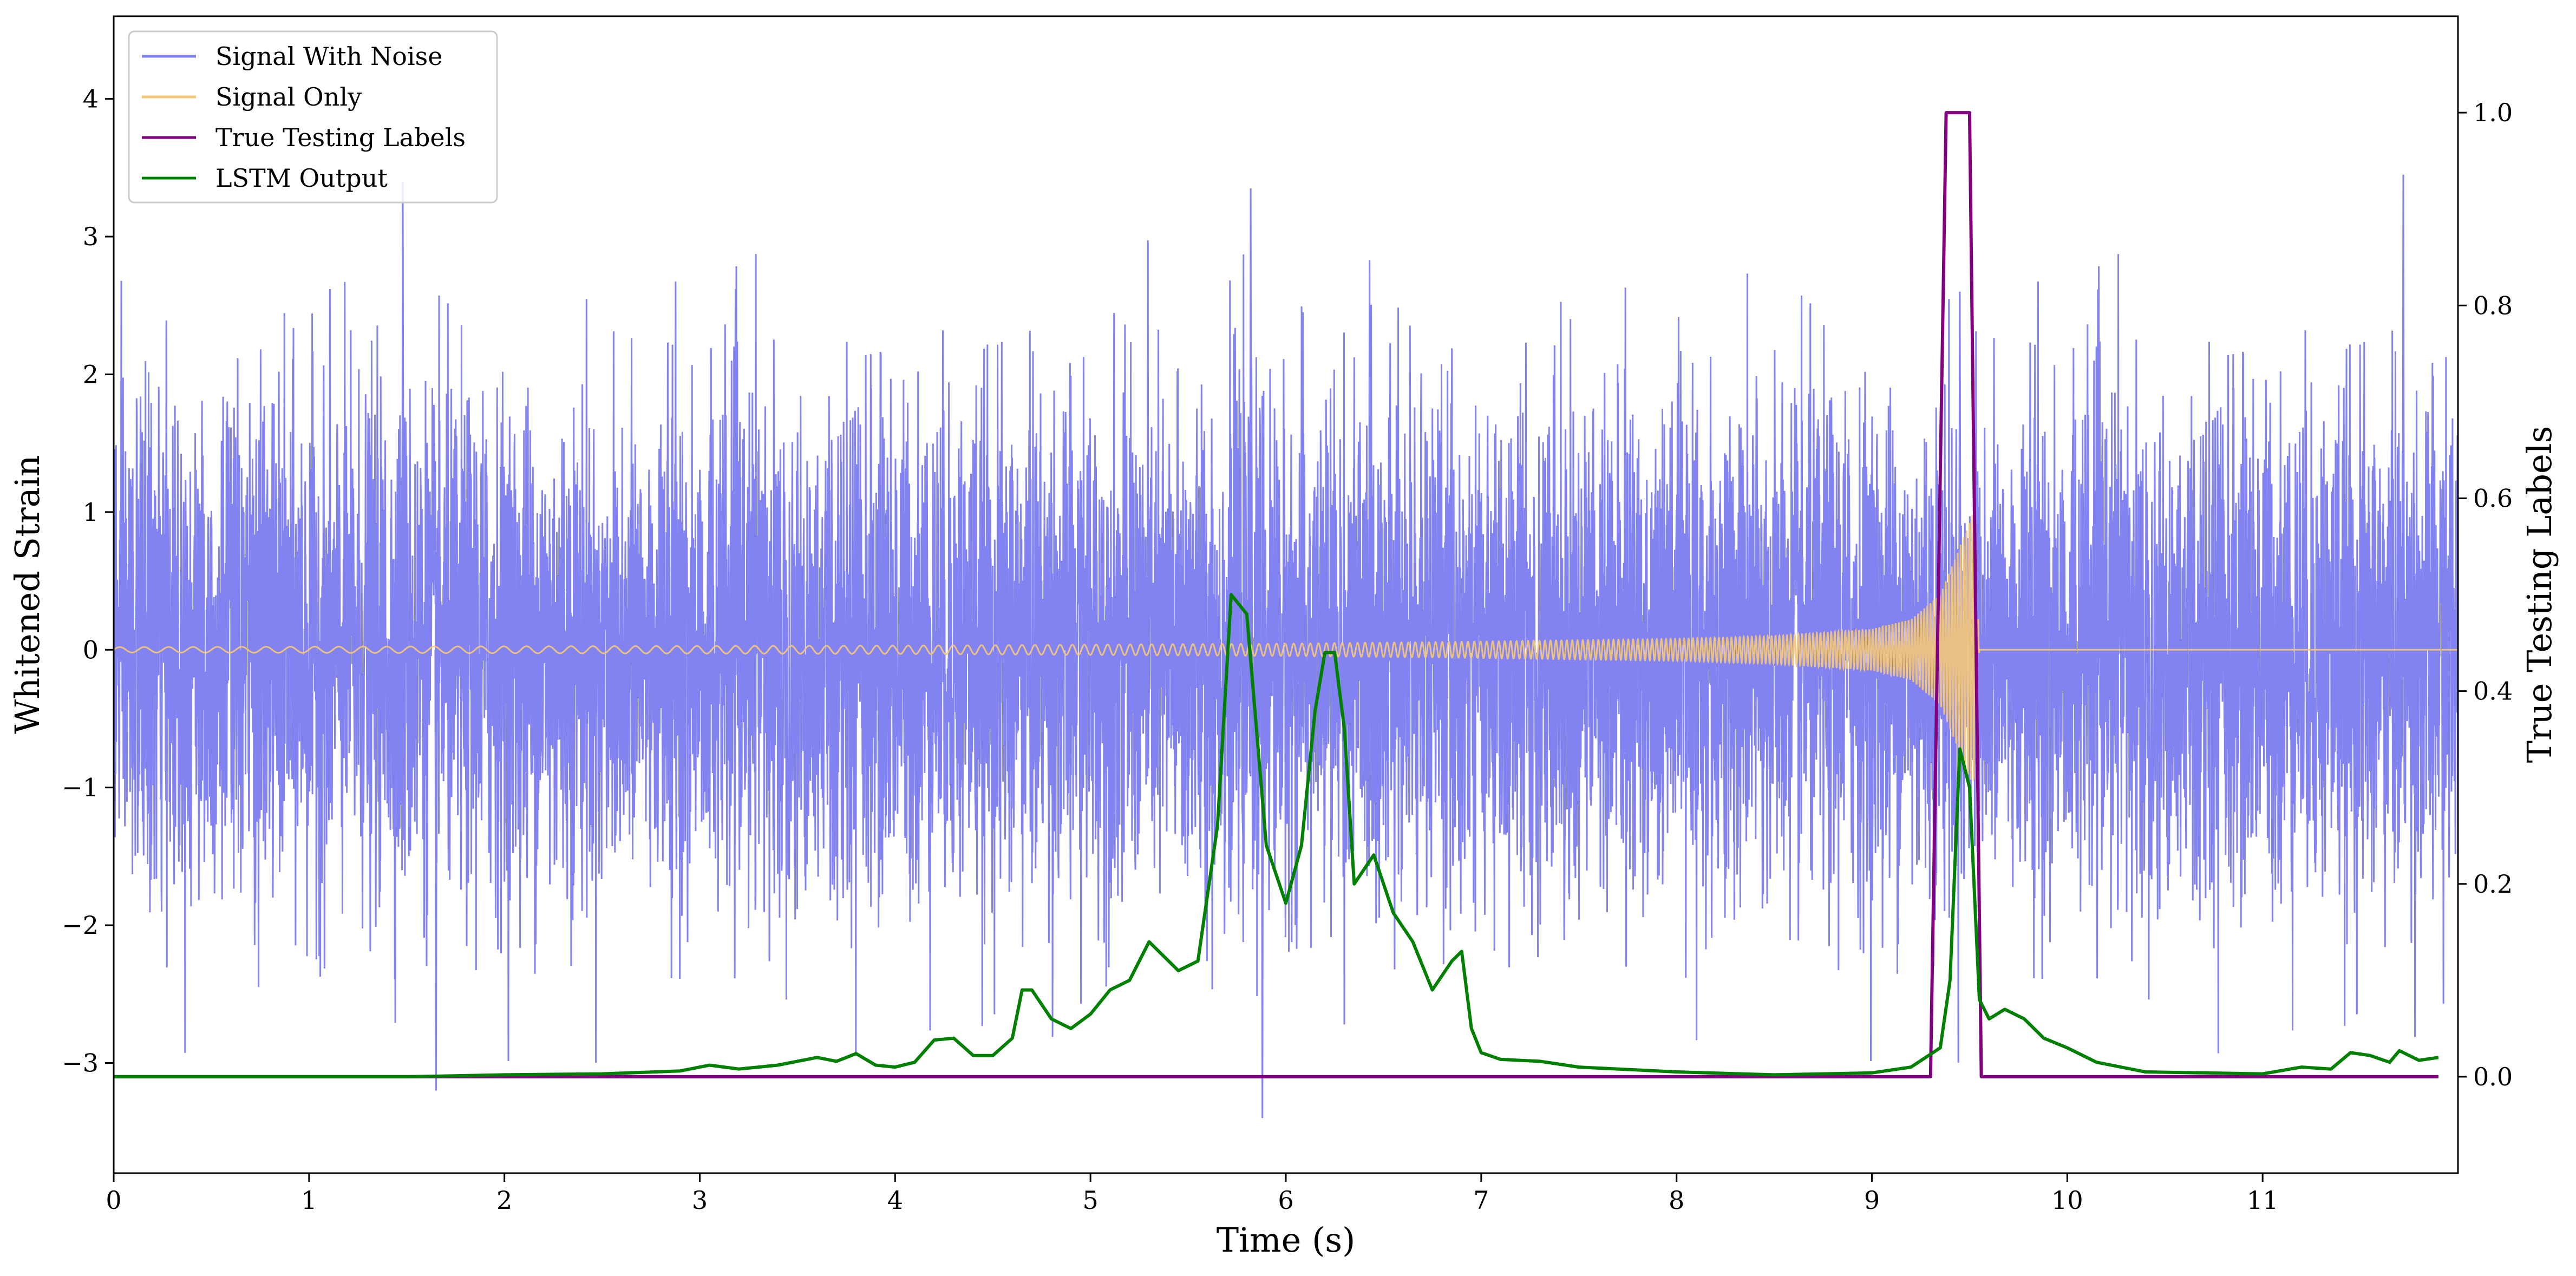 The width and height of the screenshot is (2576, 1276). Describe the element at coordinates (1192, 1194) in the screenshot. I see `x-axis: 0 1 2 3 4 5 6 7 8 9 10 11` at that location.